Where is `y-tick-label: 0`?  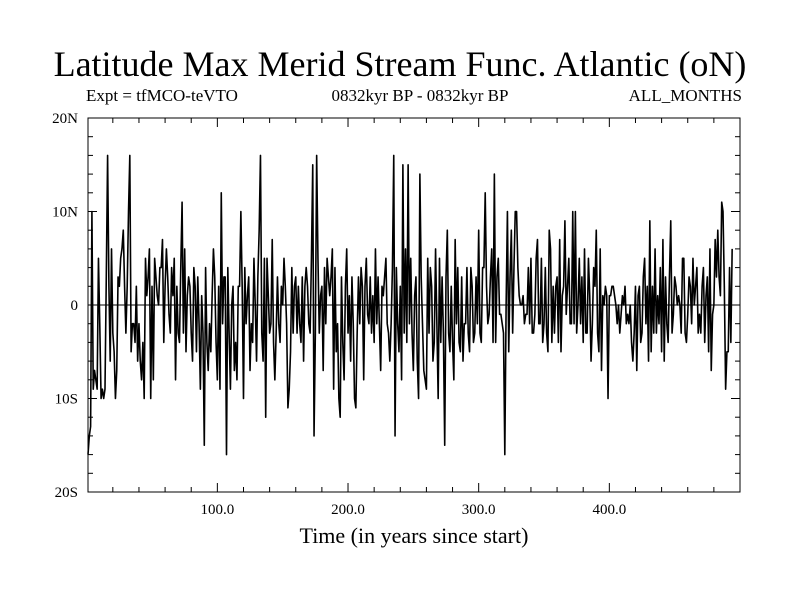 y-tick-label: 0 is located at coordinates (75, 306).